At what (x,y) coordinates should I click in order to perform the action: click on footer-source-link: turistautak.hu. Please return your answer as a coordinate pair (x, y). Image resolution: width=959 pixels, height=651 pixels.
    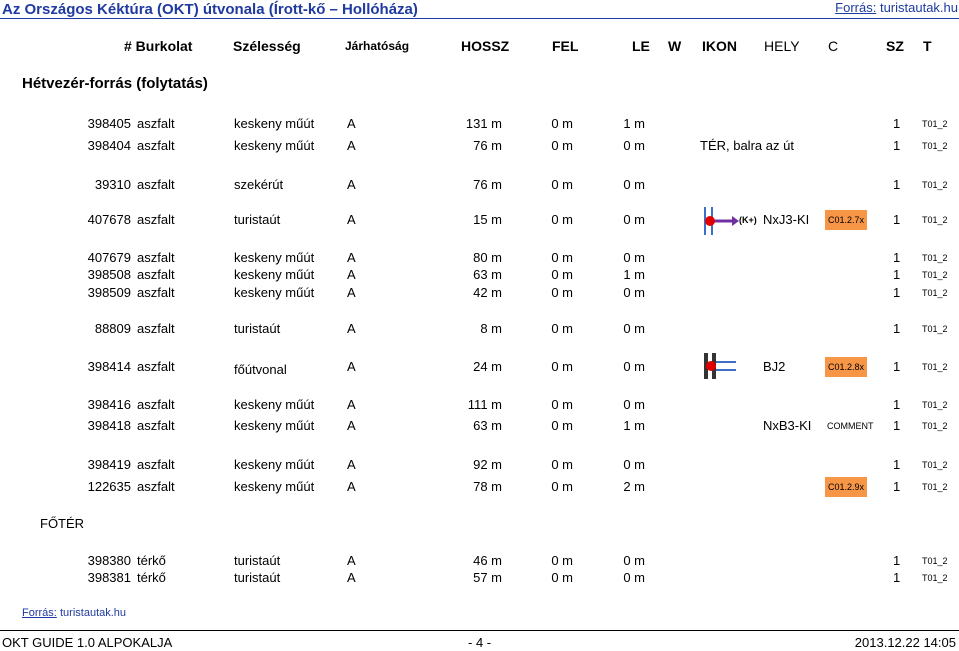
    Looking at the image, I should click on (93, 613).